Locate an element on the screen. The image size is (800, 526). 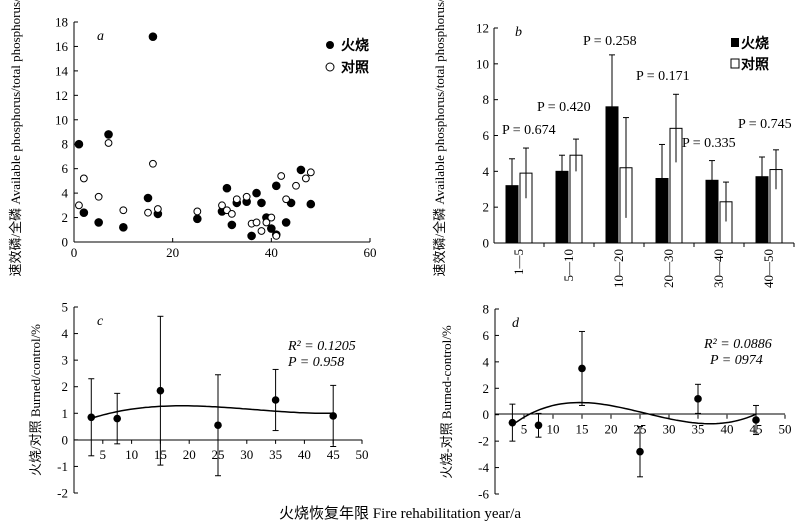
panel-c-xtick-label: 50 is located at coordinates (362, 454).